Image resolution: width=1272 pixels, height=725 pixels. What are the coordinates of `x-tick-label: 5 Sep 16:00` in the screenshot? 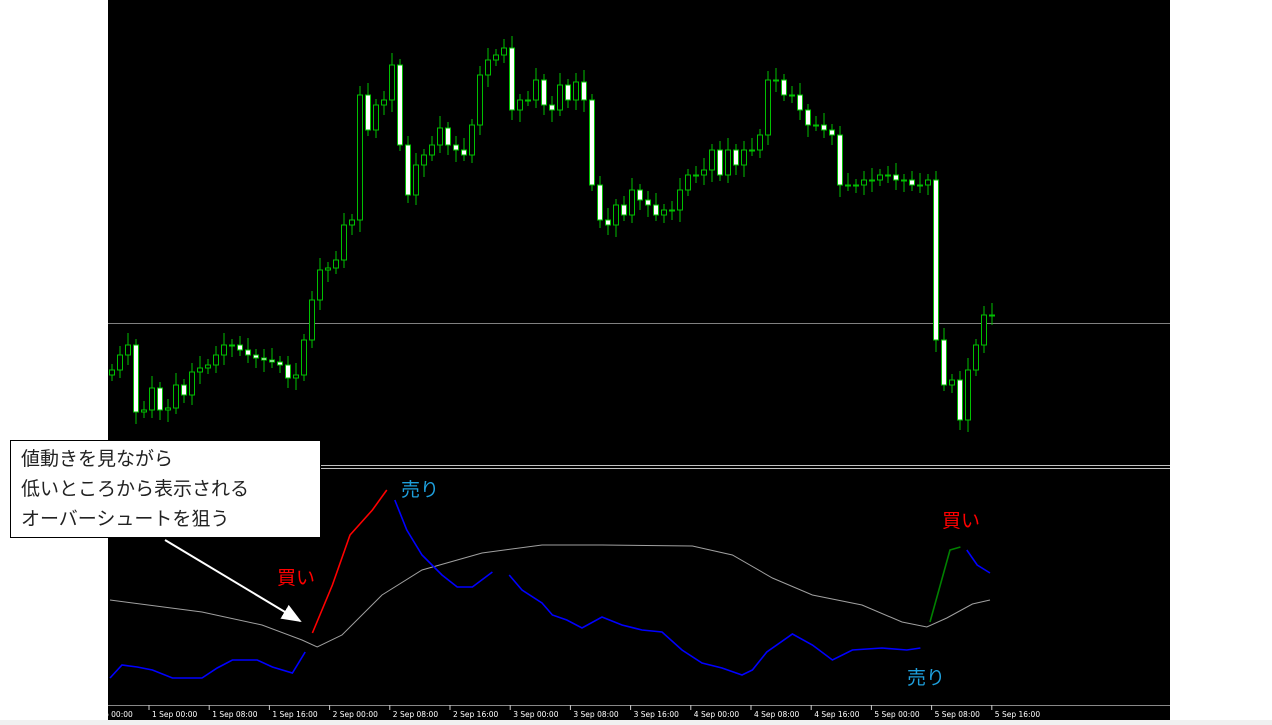 It's located at (1018, 714).